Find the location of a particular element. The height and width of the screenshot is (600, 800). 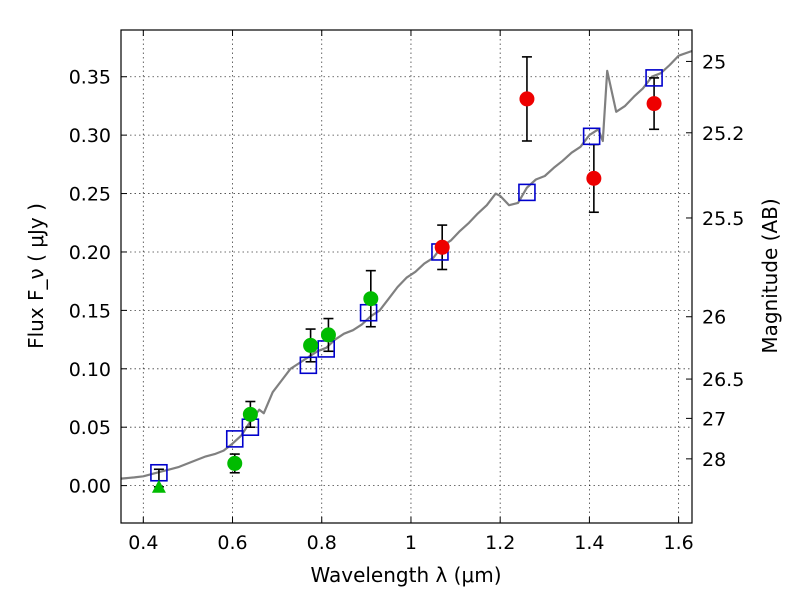

mag-tick-label: 25.2 is located at coordinates (723, 134).